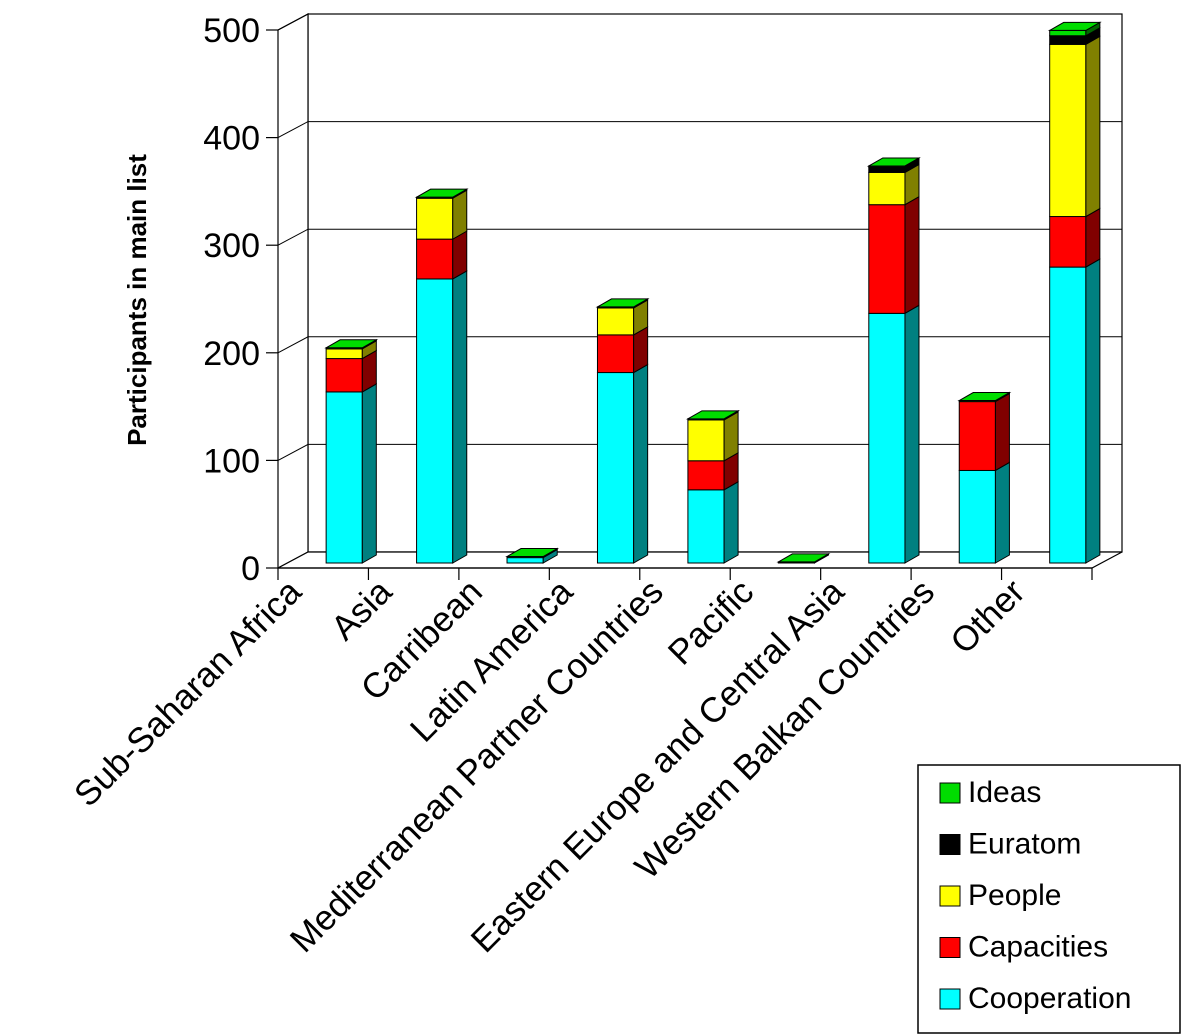 The width and height of the screenshot is (1181, 1035). Describe the element at coordinates (1024, 844) in the screenshot. I see `legend-label: Euratom` at that location.